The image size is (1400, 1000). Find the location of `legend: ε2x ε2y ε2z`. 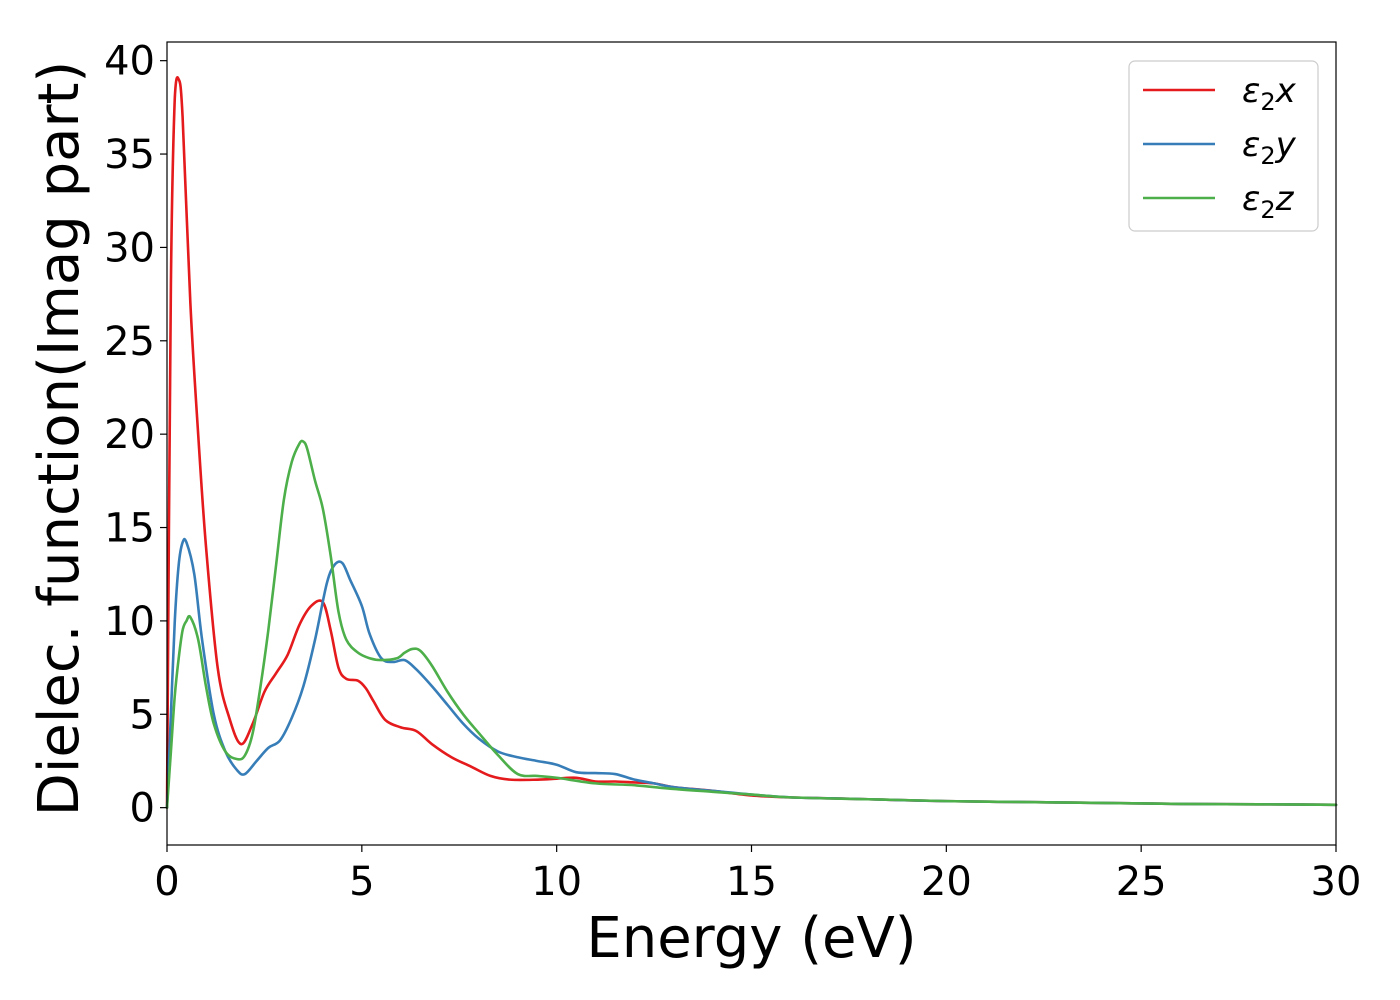

legend: ε2x ε2y ε2z is located at coordinates (1223, 146).